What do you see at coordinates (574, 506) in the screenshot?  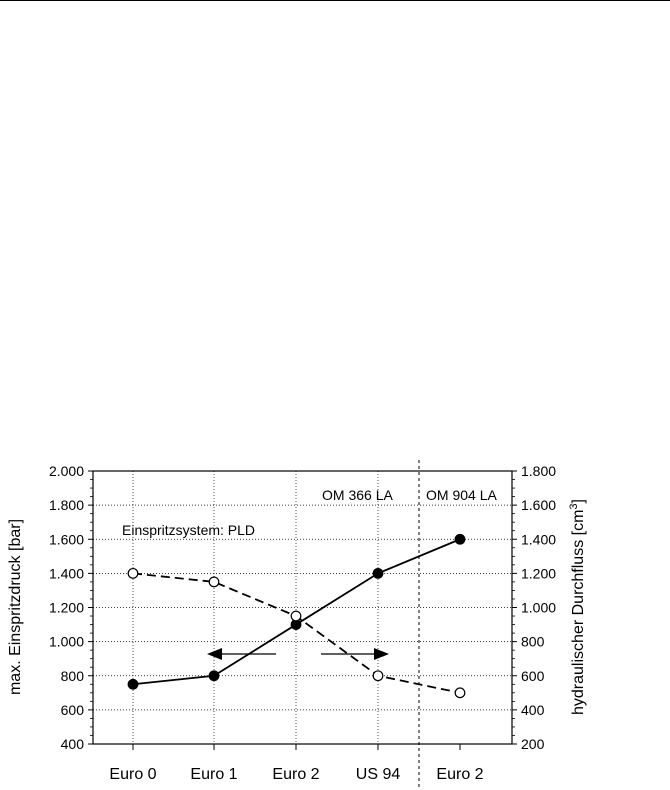 I see `right-axis-title-sup: 3` at bounding box center [574, 506].